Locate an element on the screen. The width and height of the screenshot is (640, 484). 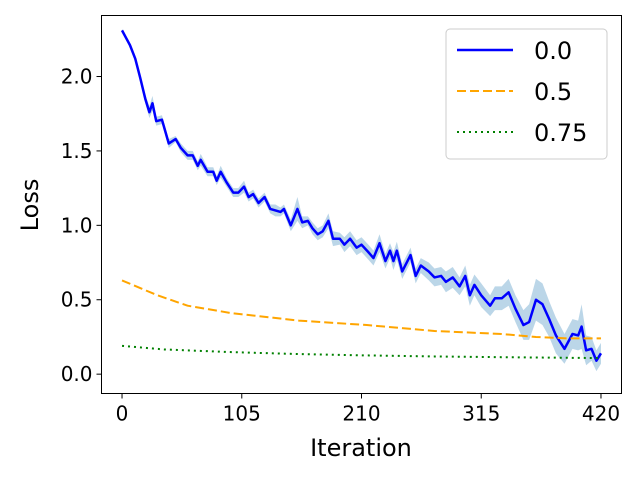
y-tick-label: 1.5 is located at coordinates (77, 151).